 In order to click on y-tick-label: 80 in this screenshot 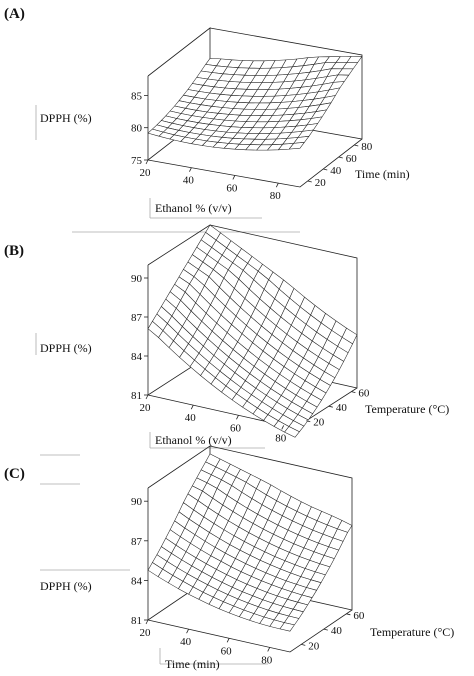, I will do `click(367, 147)`.